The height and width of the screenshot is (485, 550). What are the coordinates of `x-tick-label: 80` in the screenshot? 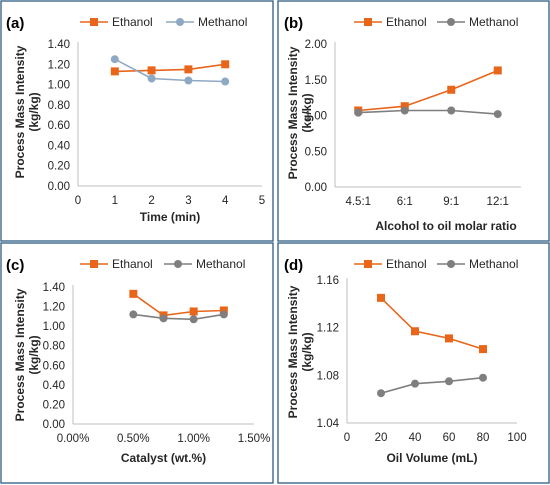 It's located at (483, 438).